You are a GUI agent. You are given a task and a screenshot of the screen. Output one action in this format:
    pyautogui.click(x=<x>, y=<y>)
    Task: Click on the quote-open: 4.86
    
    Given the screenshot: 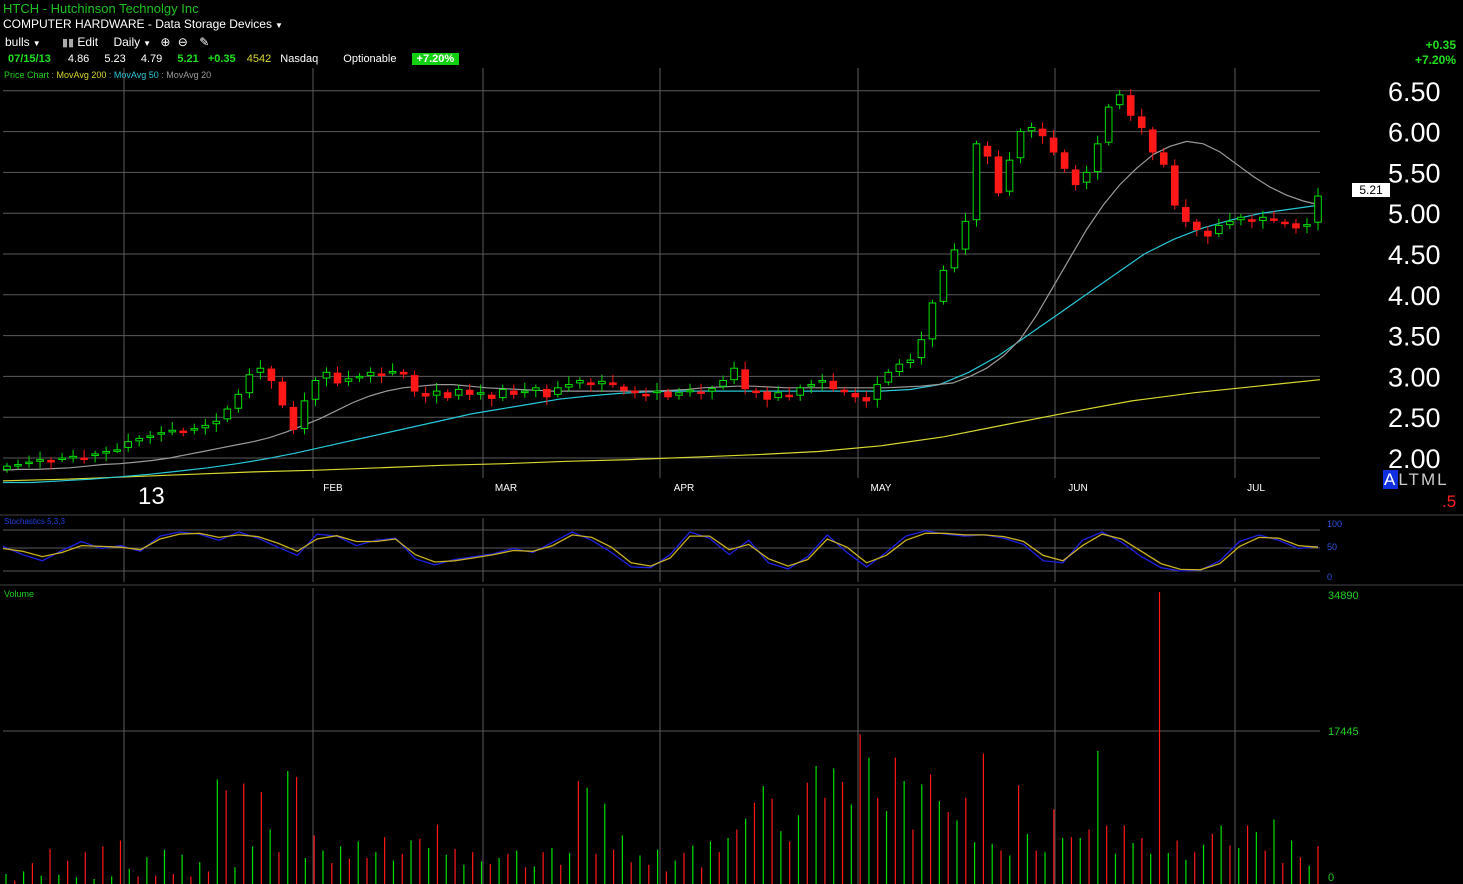 What is the action you would take?
    pyautogui.click(x=78, y=59)
    